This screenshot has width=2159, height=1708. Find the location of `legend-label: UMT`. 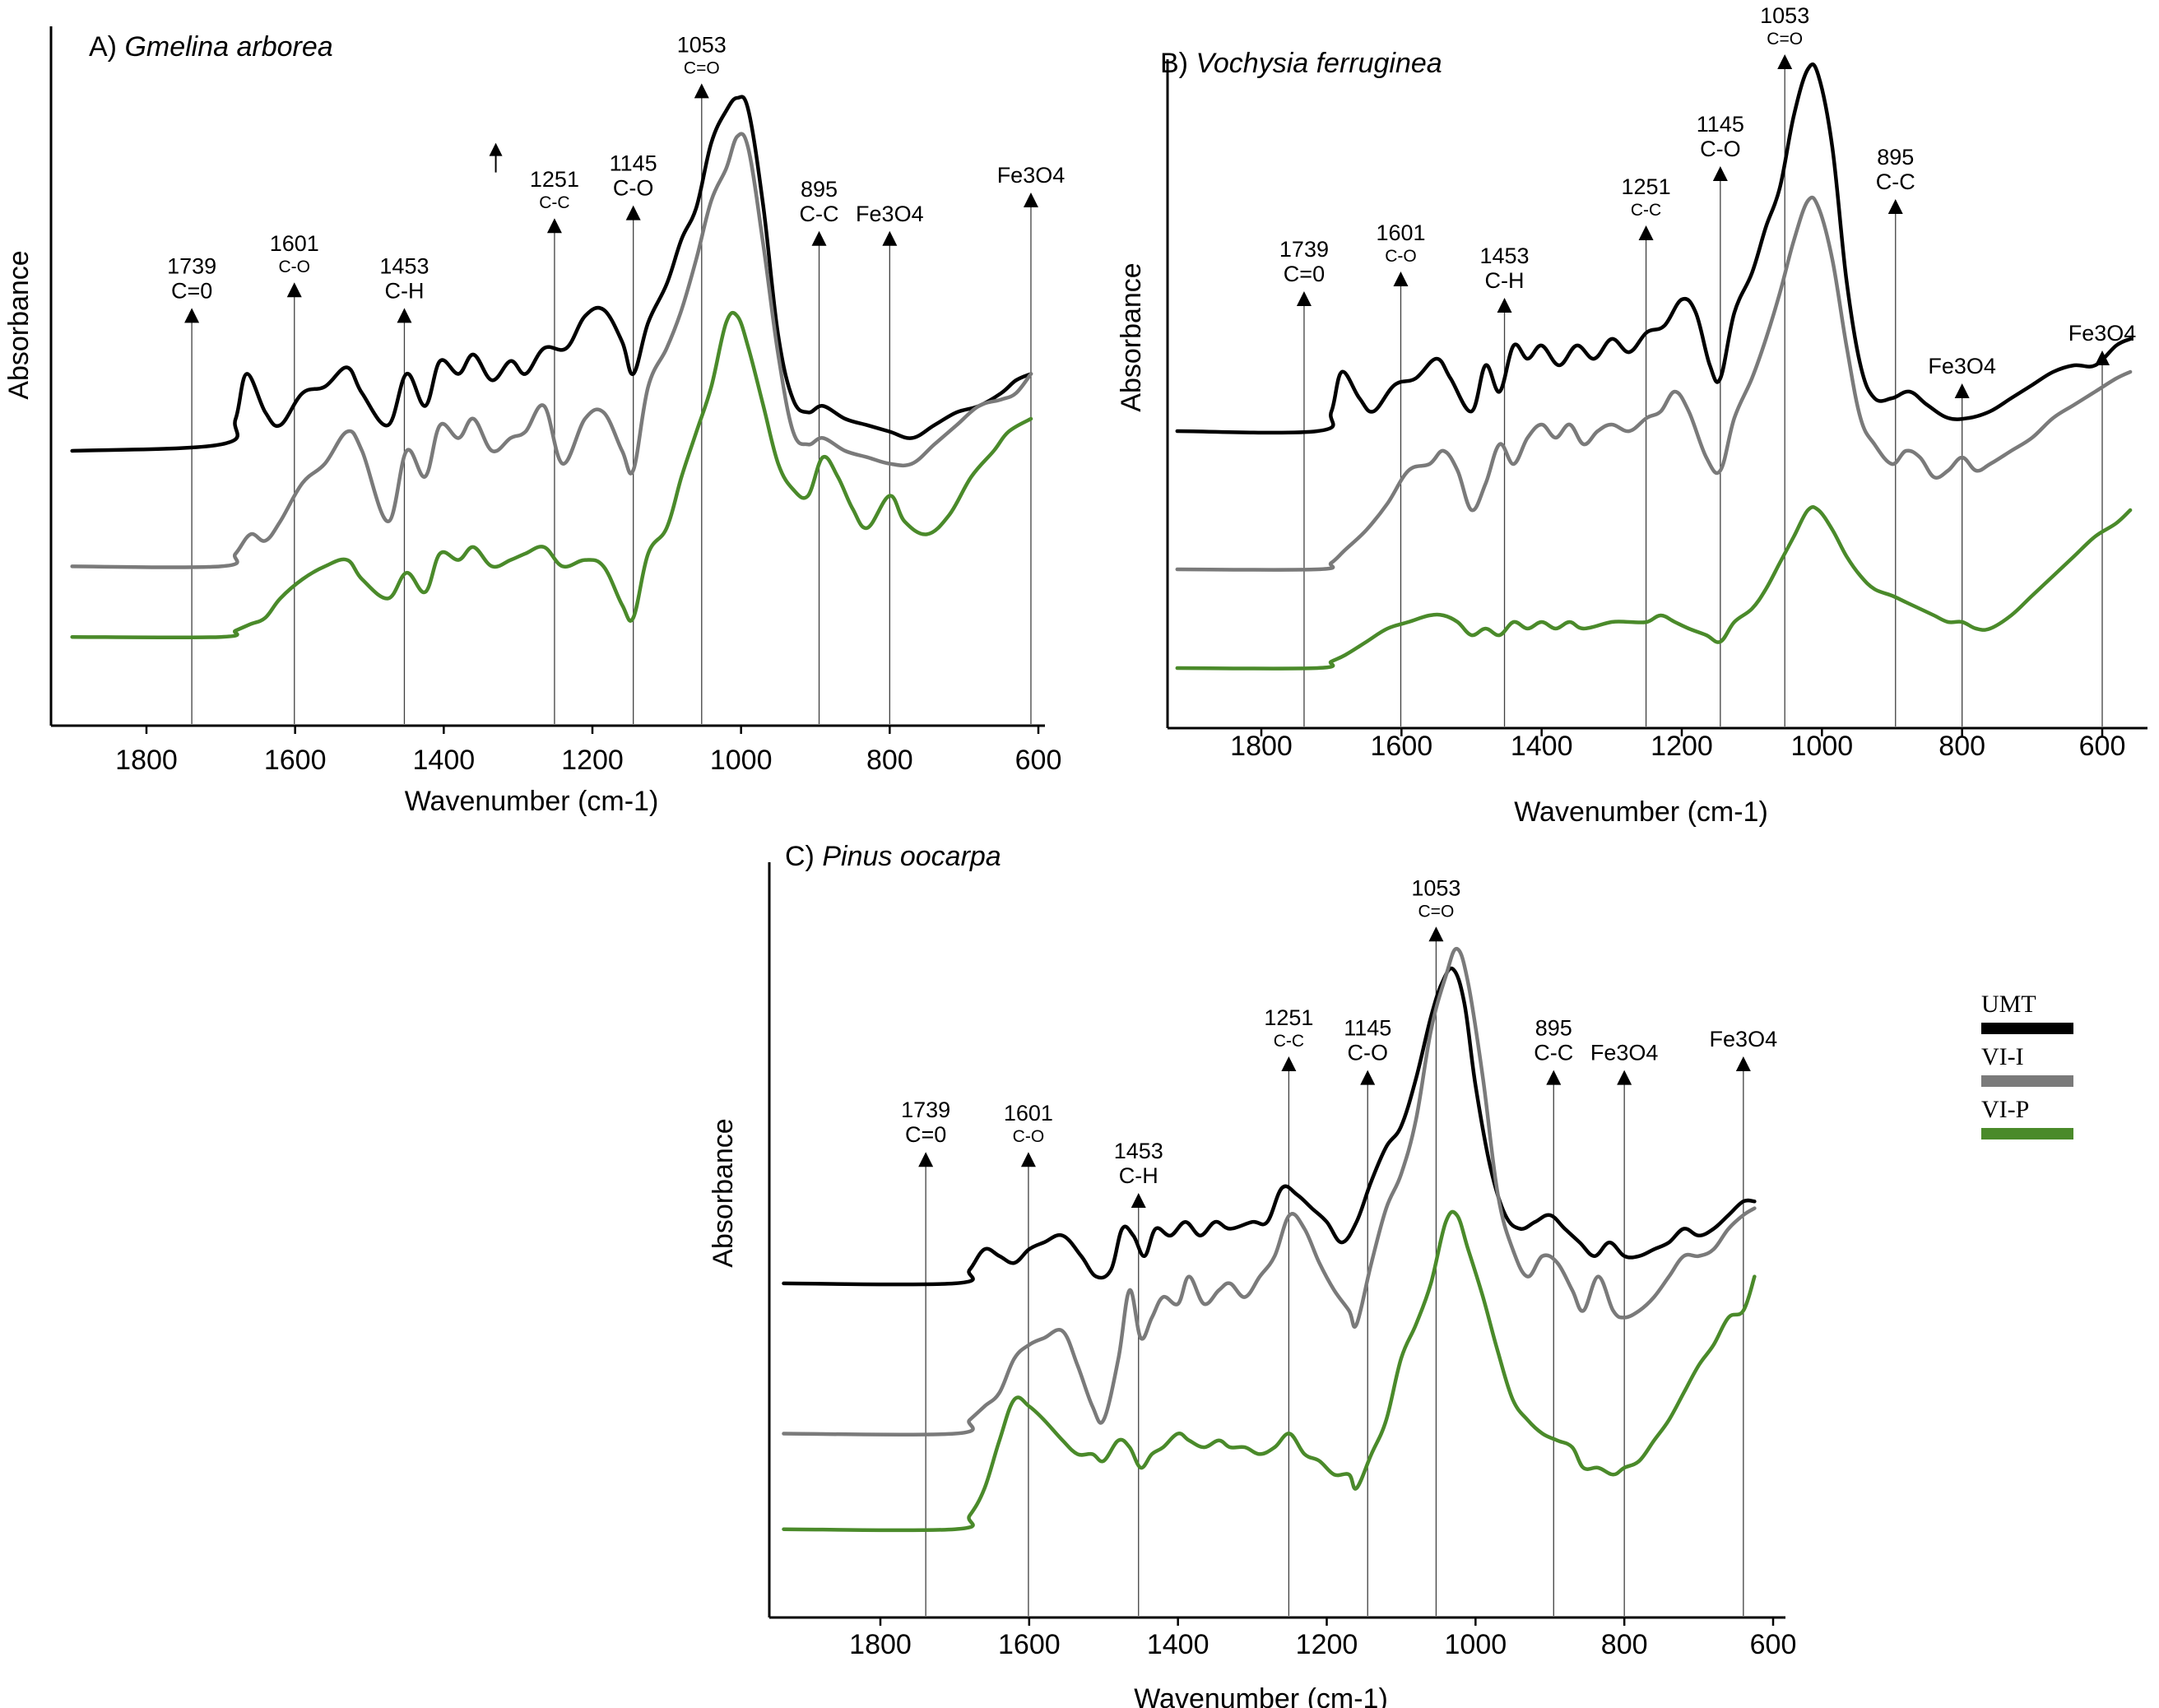

legend-label: UMT is located at coordinates (2008, 1004).